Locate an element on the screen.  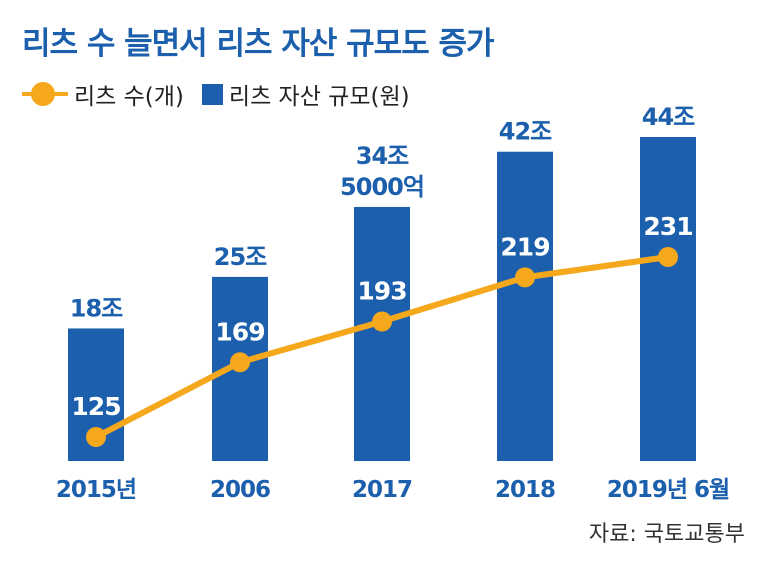
x-tick-label: 2017 is located at coordinates (382, 490).